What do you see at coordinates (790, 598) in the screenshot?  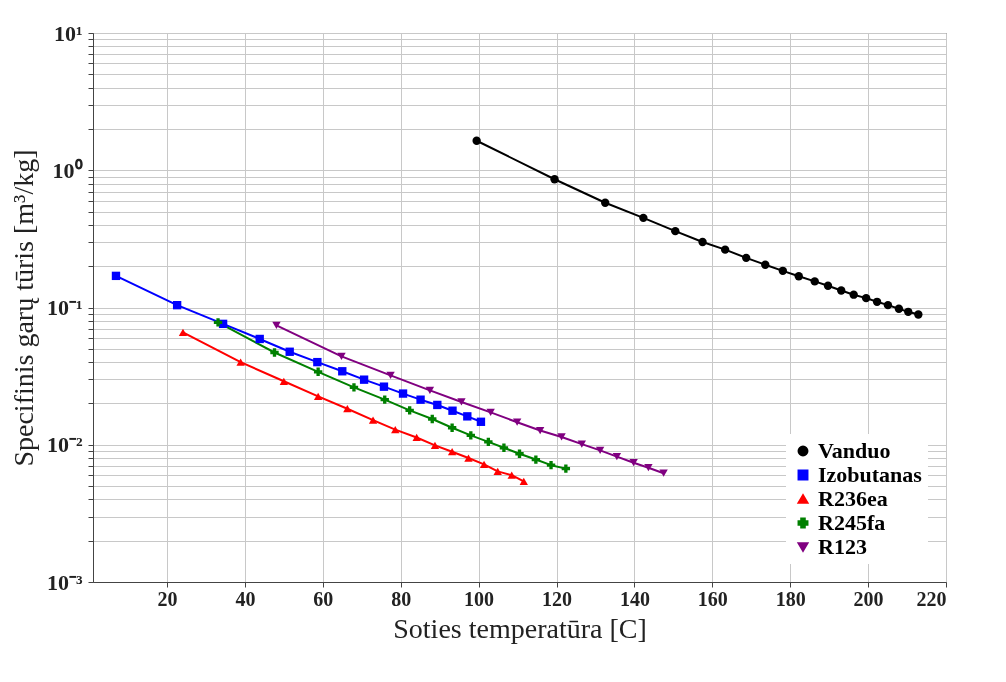 I see `x-tick-label: 180` at bounding box center [790, 598].